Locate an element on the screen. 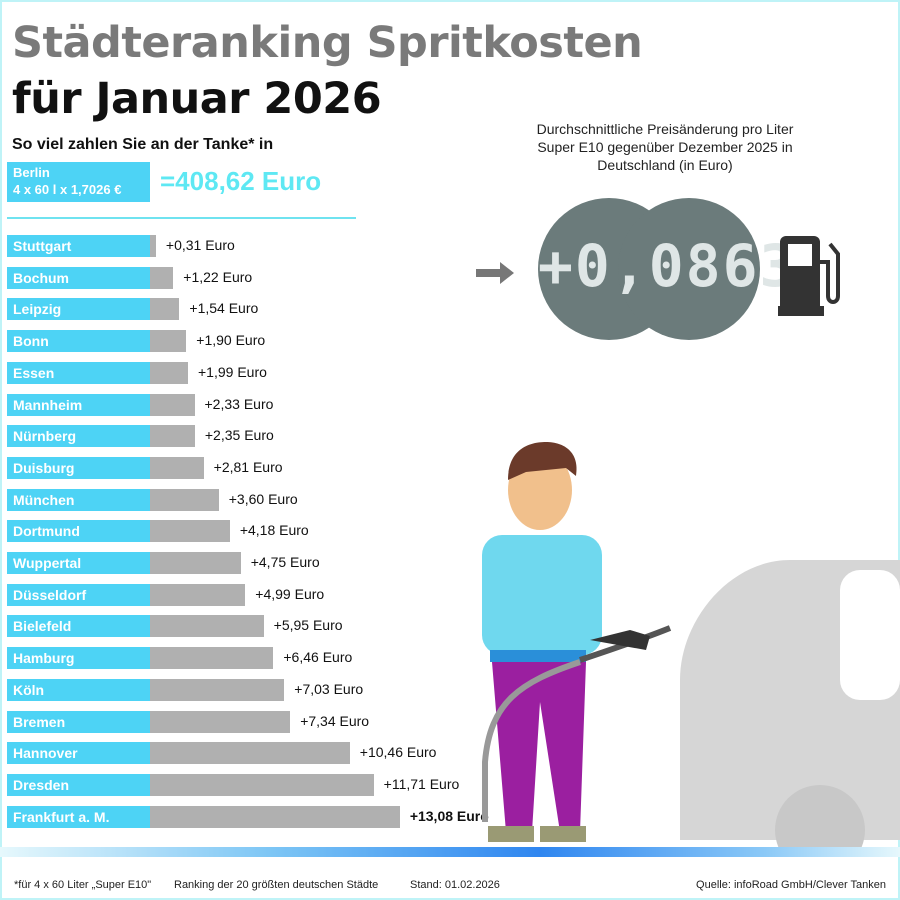  berlin-box: Berlin 4 x 60 l x 1,7026 € is located at coordinates (78, 182).